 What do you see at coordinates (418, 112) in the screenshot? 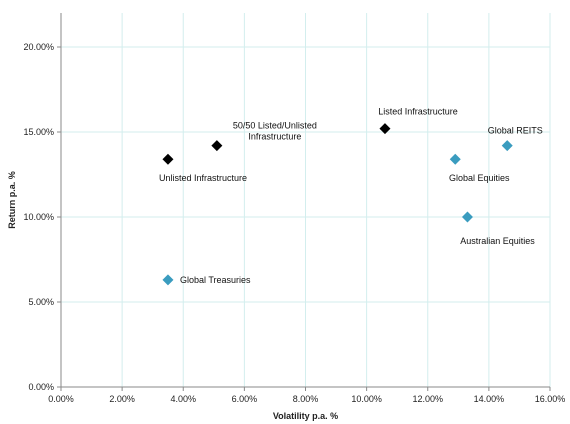
I see `label-listed-infrastructure: Listed Infrastructure` at bounding box center [418, 112].